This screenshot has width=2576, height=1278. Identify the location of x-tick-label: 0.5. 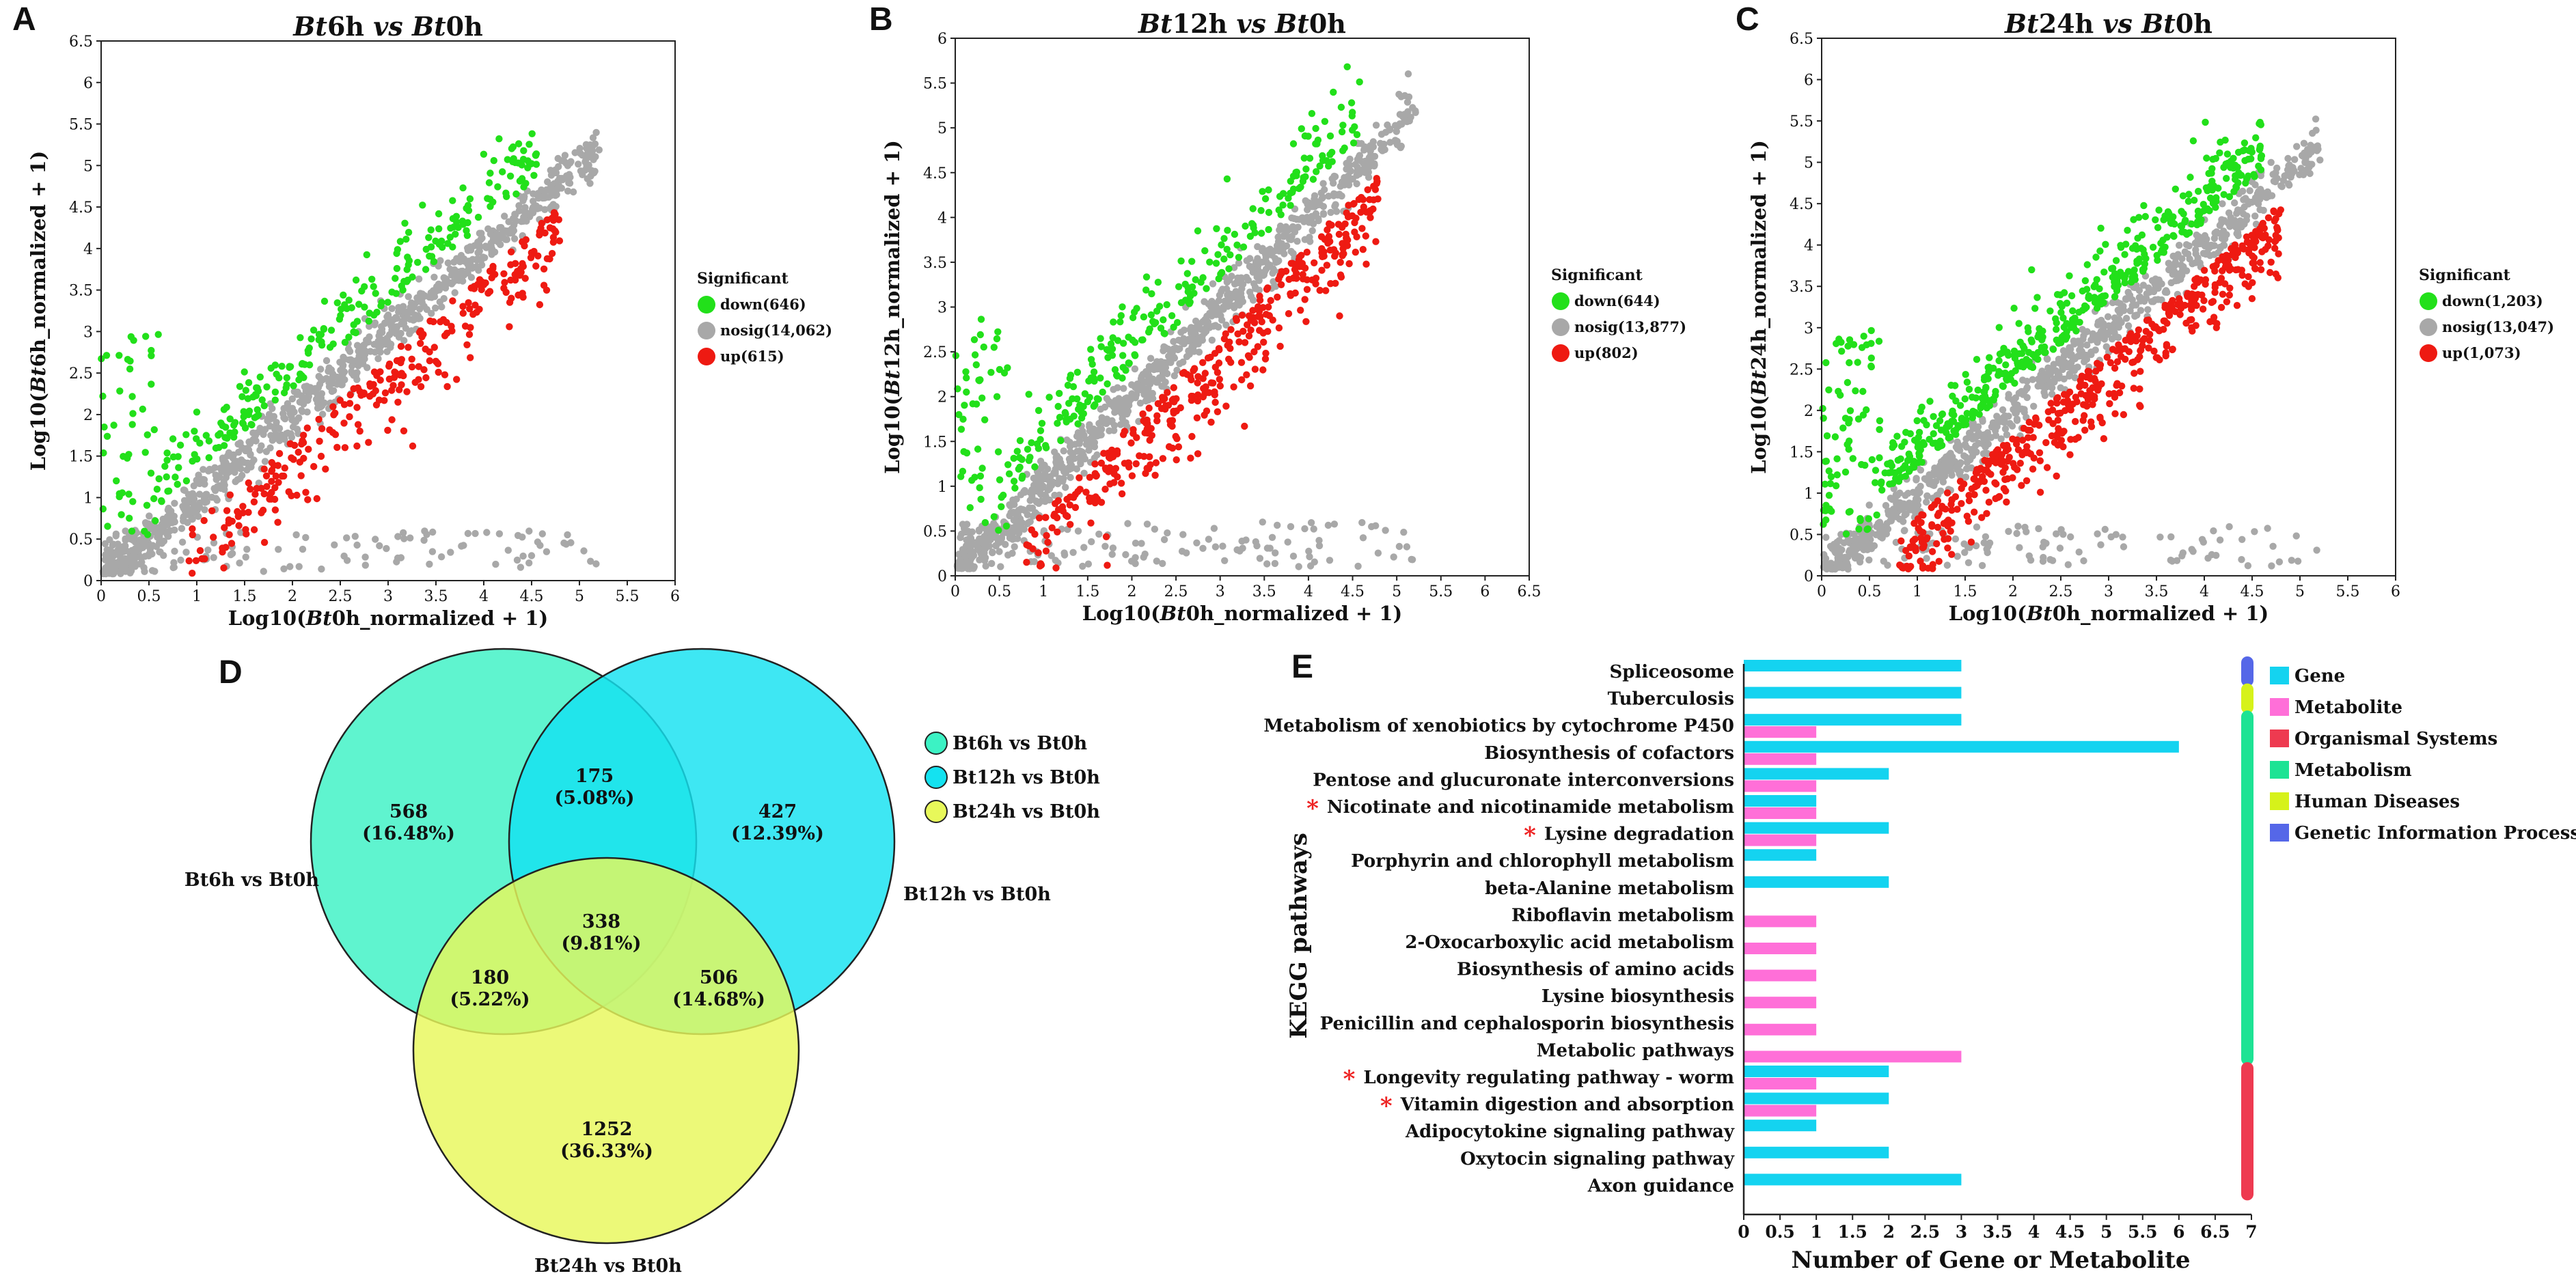
(999, 591).